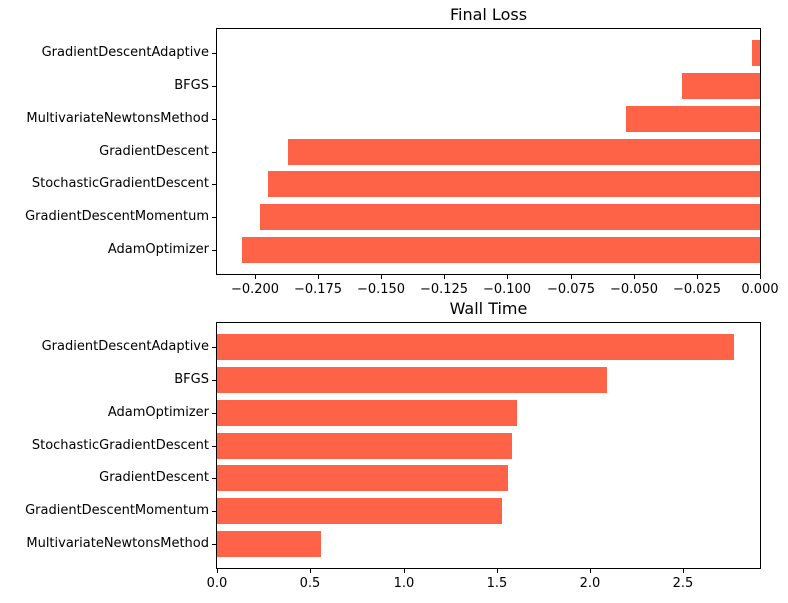 The width and height of the screenshot is (788, 603). What do you see at coordinates (404, 583) in the screenshot?
I see `x-tick-label: 1.0` at bounding box center [404, 583].